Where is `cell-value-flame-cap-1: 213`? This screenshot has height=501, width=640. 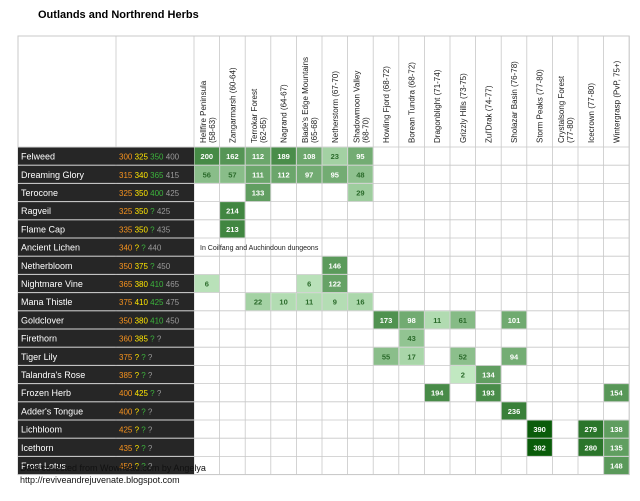
cell-value-flame-cap-1: 213 is located at coordinates (232, 229).